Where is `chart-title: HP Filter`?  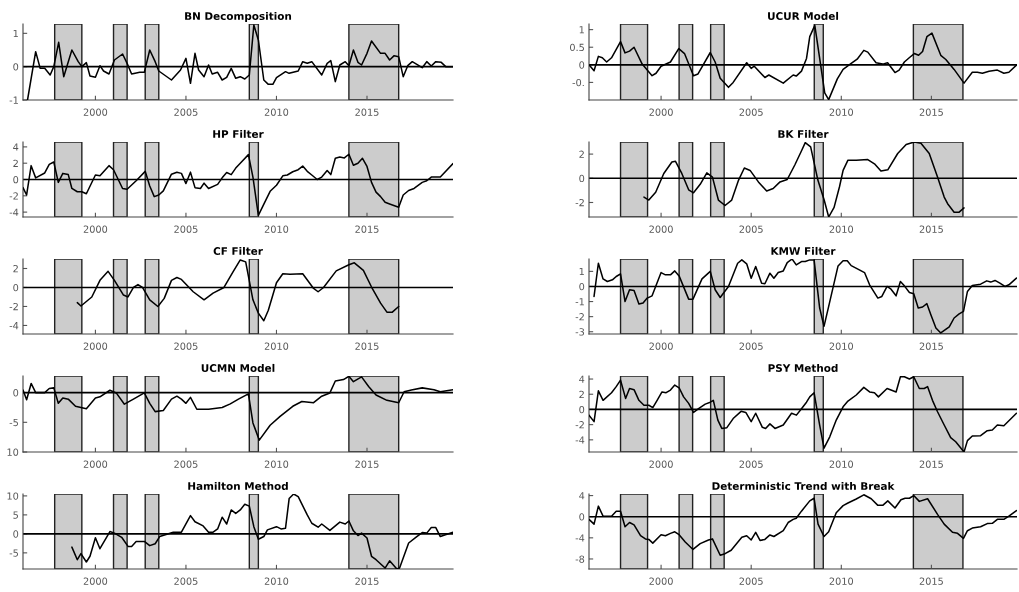 chart-title: HP Filter is located at coordinates (238, 133).